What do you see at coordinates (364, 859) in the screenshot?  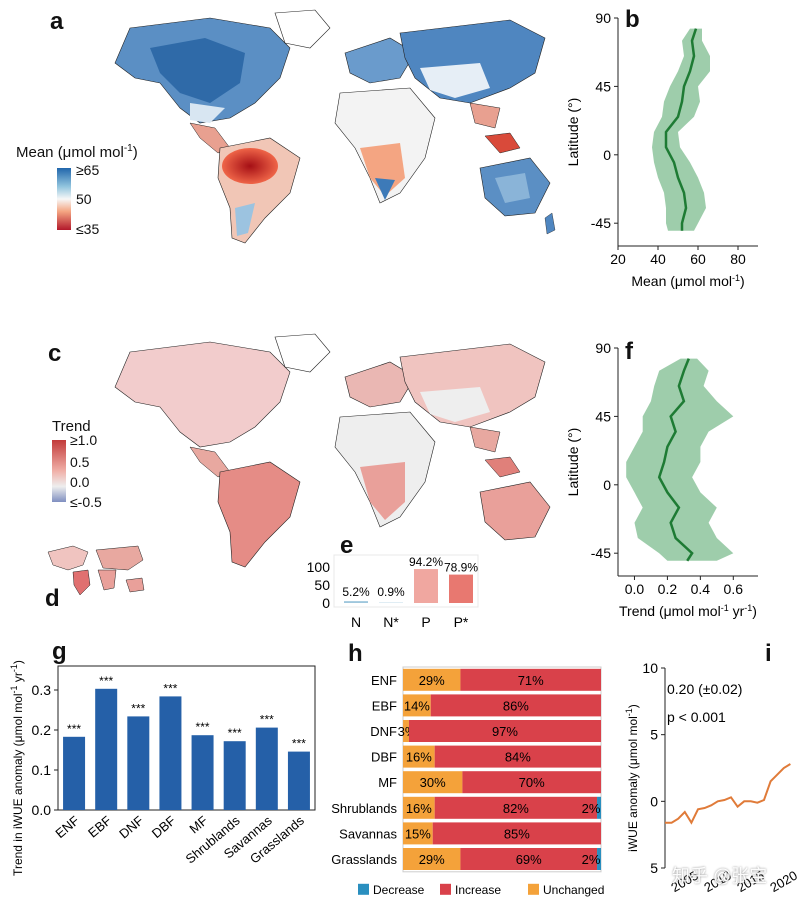 I see `category-label: Grasslands` at bounding box center [364, 859].